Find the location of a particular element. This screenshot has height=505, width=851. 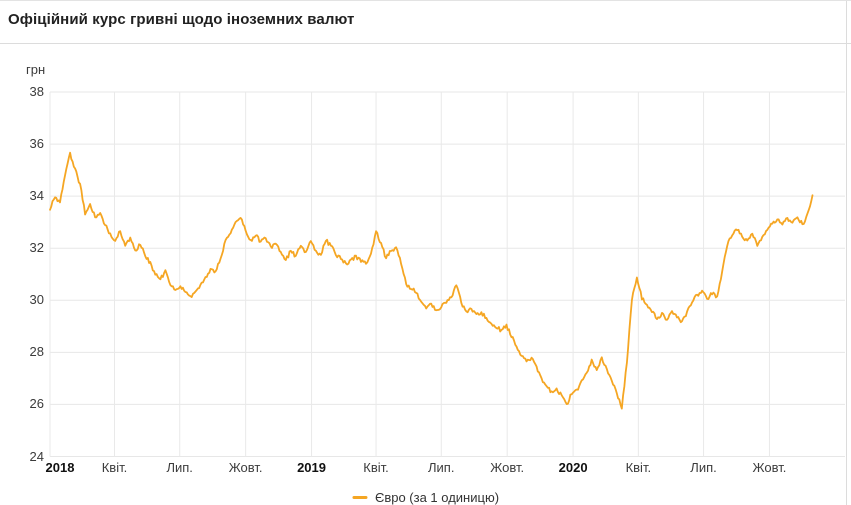

legend-label: Євро (за 1 одиницю) is located at coordinates (437, 497).